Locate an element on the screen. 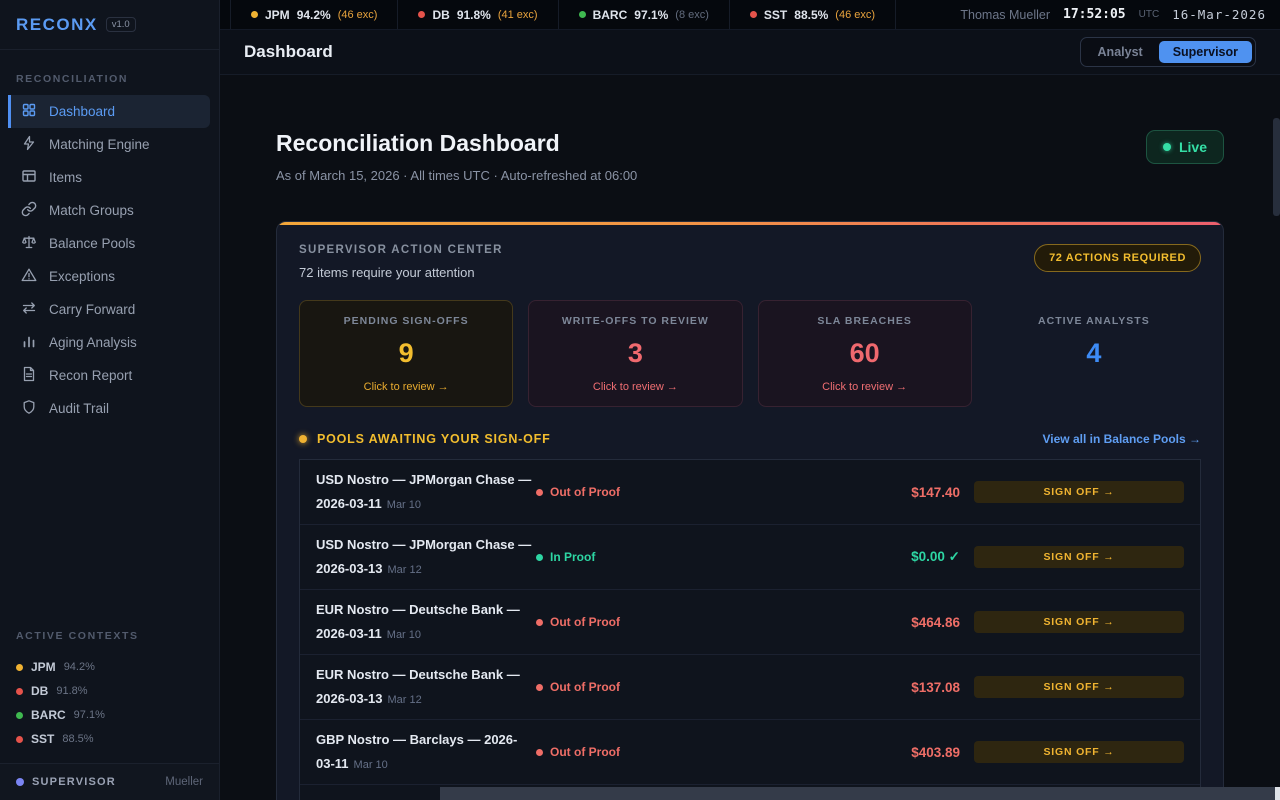  table-icon is located at coordinates (29, 177).